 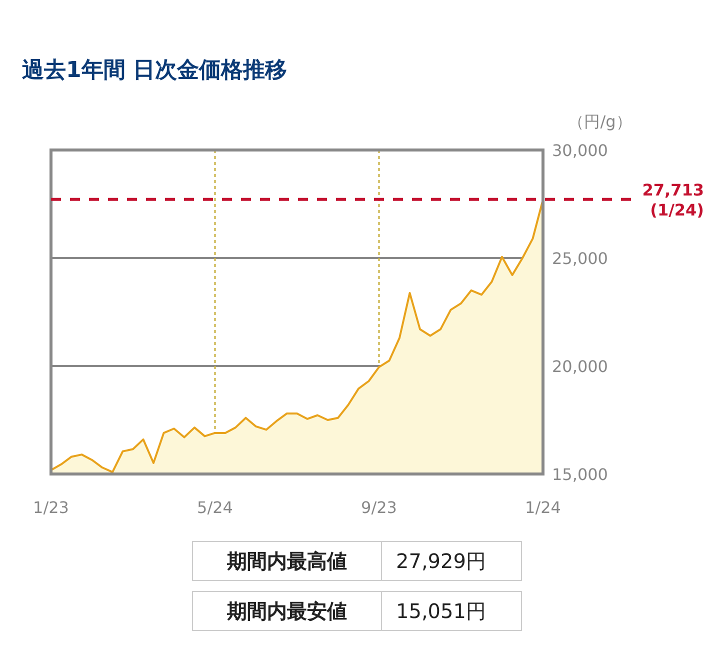 I want to click on text: 27,929円, so click(x=452, y=561).